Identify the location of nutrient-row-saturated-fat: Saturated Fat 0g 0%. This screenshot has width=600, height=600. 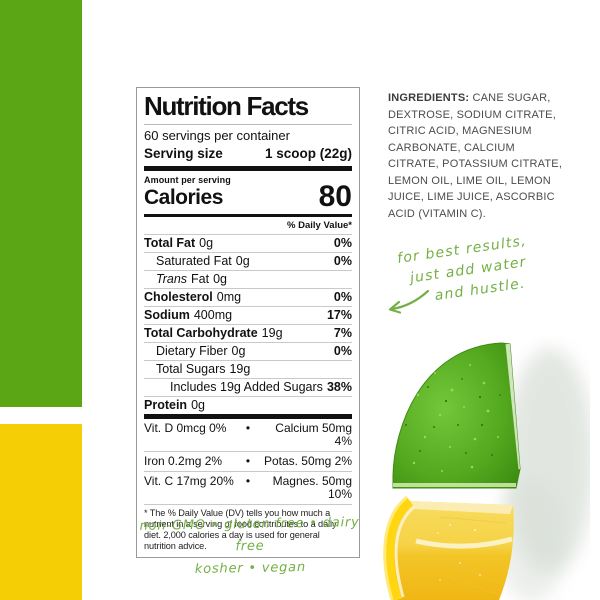
(248, 262).